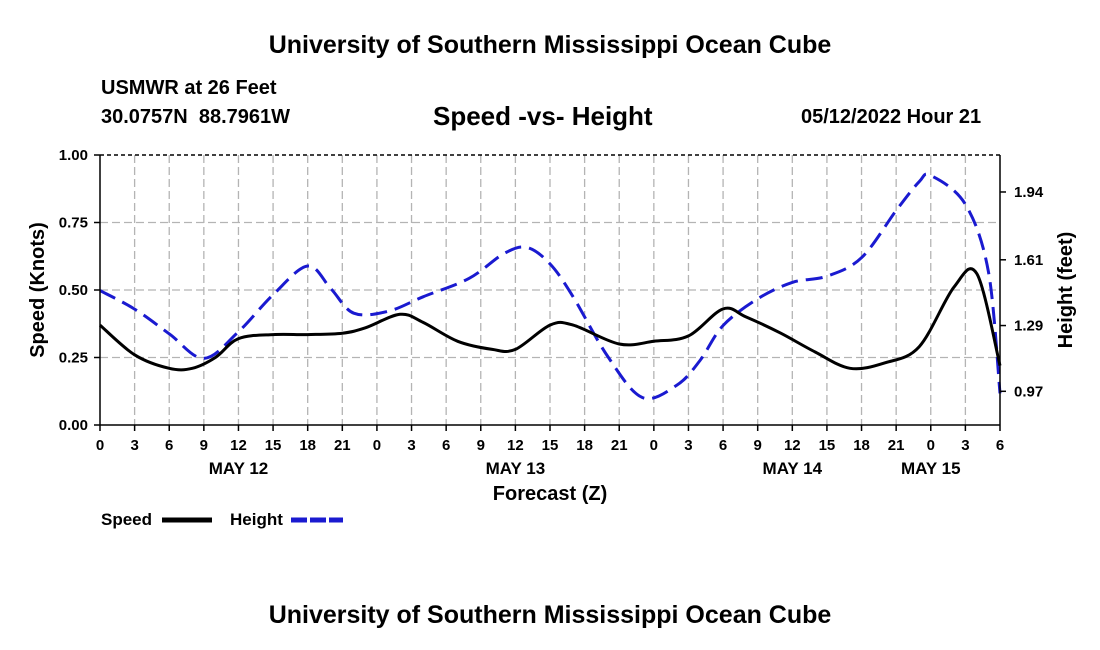 Image resolution: width=1100 pixels, height=650 pixels. Describe the element at coordinates (126, 519) in the screenshot. I see `legend-speed-label: Speed` at that location.